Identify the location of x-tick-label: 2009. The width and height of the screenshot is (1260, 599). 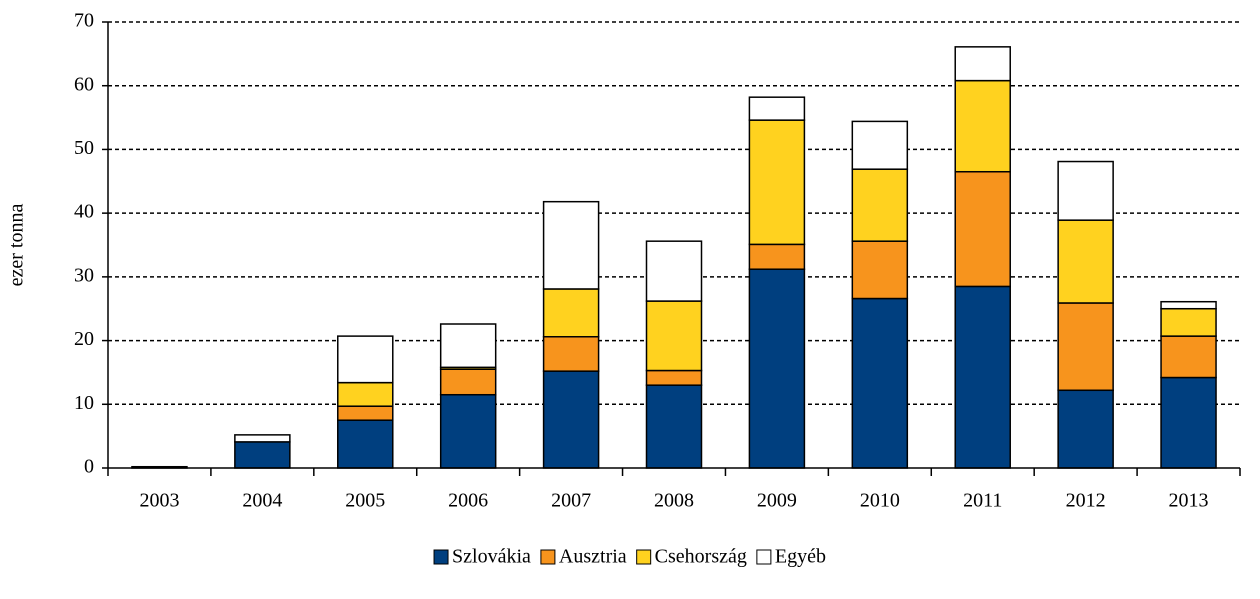
(777, 501).